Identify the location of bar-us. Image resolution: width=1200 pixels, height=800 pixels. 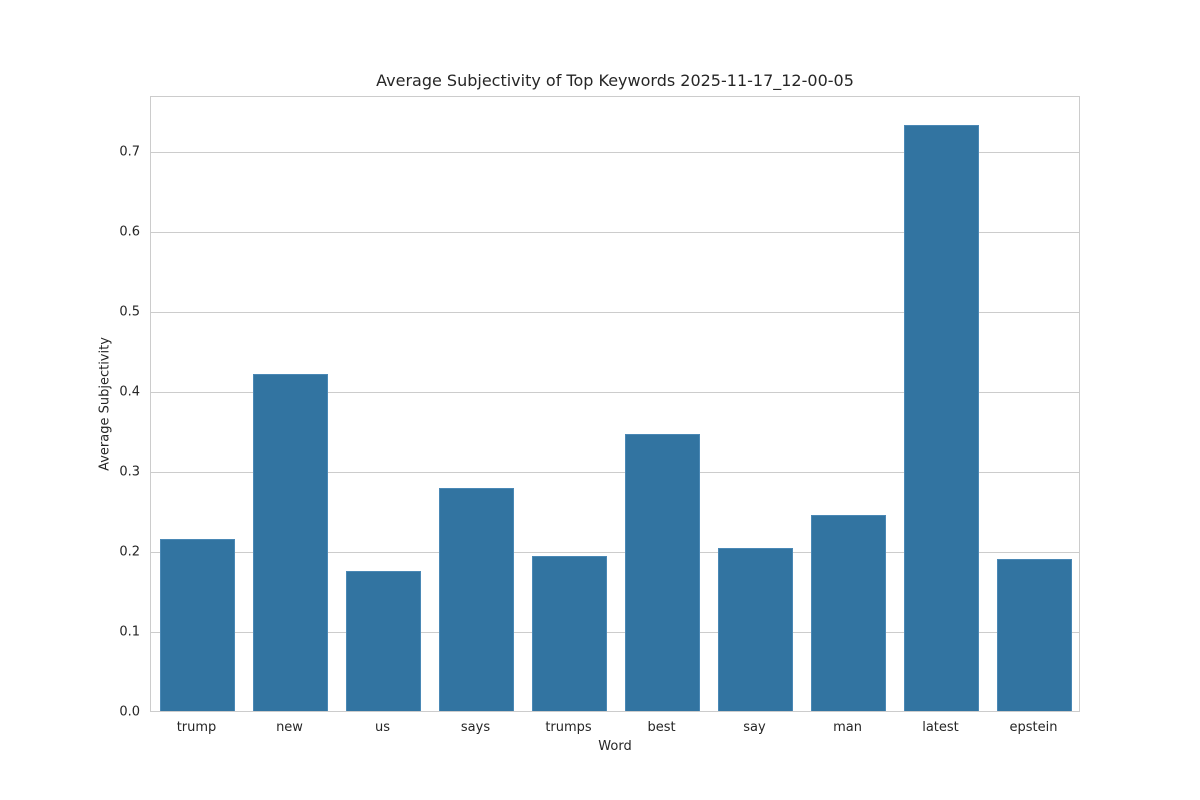
(383, 641).